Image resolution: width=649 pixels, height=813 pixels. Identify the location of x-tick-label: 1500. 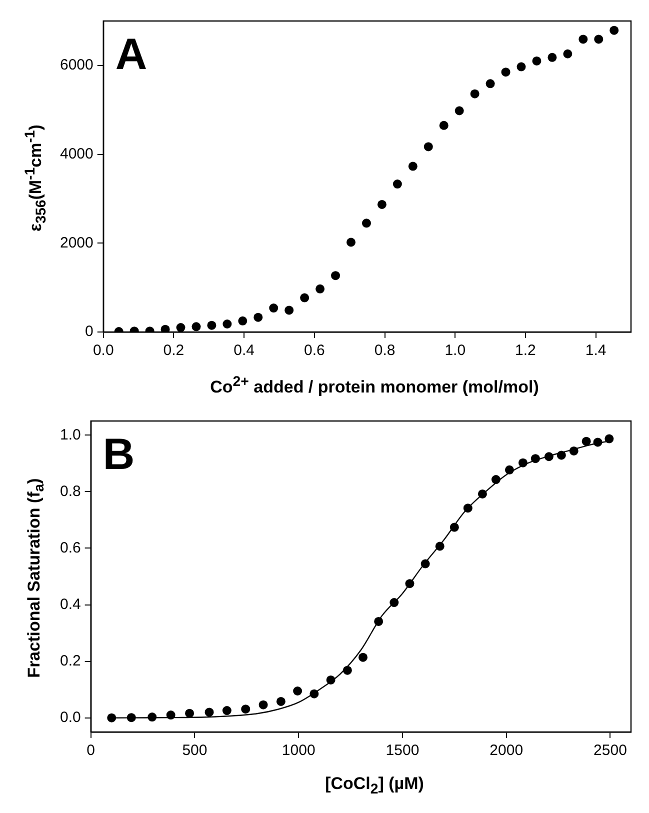
(403, 751).